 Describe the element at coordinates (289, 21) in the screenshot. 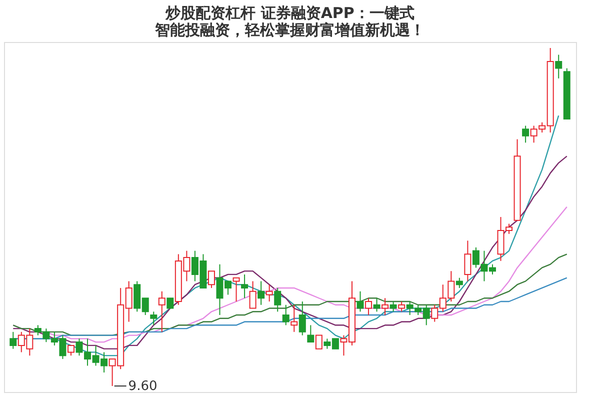

I see `chart-title: 炒股配资杠杆 证券融资APP：一键式智能投融资，轻松掌握财富增值新机遇！` at that location.